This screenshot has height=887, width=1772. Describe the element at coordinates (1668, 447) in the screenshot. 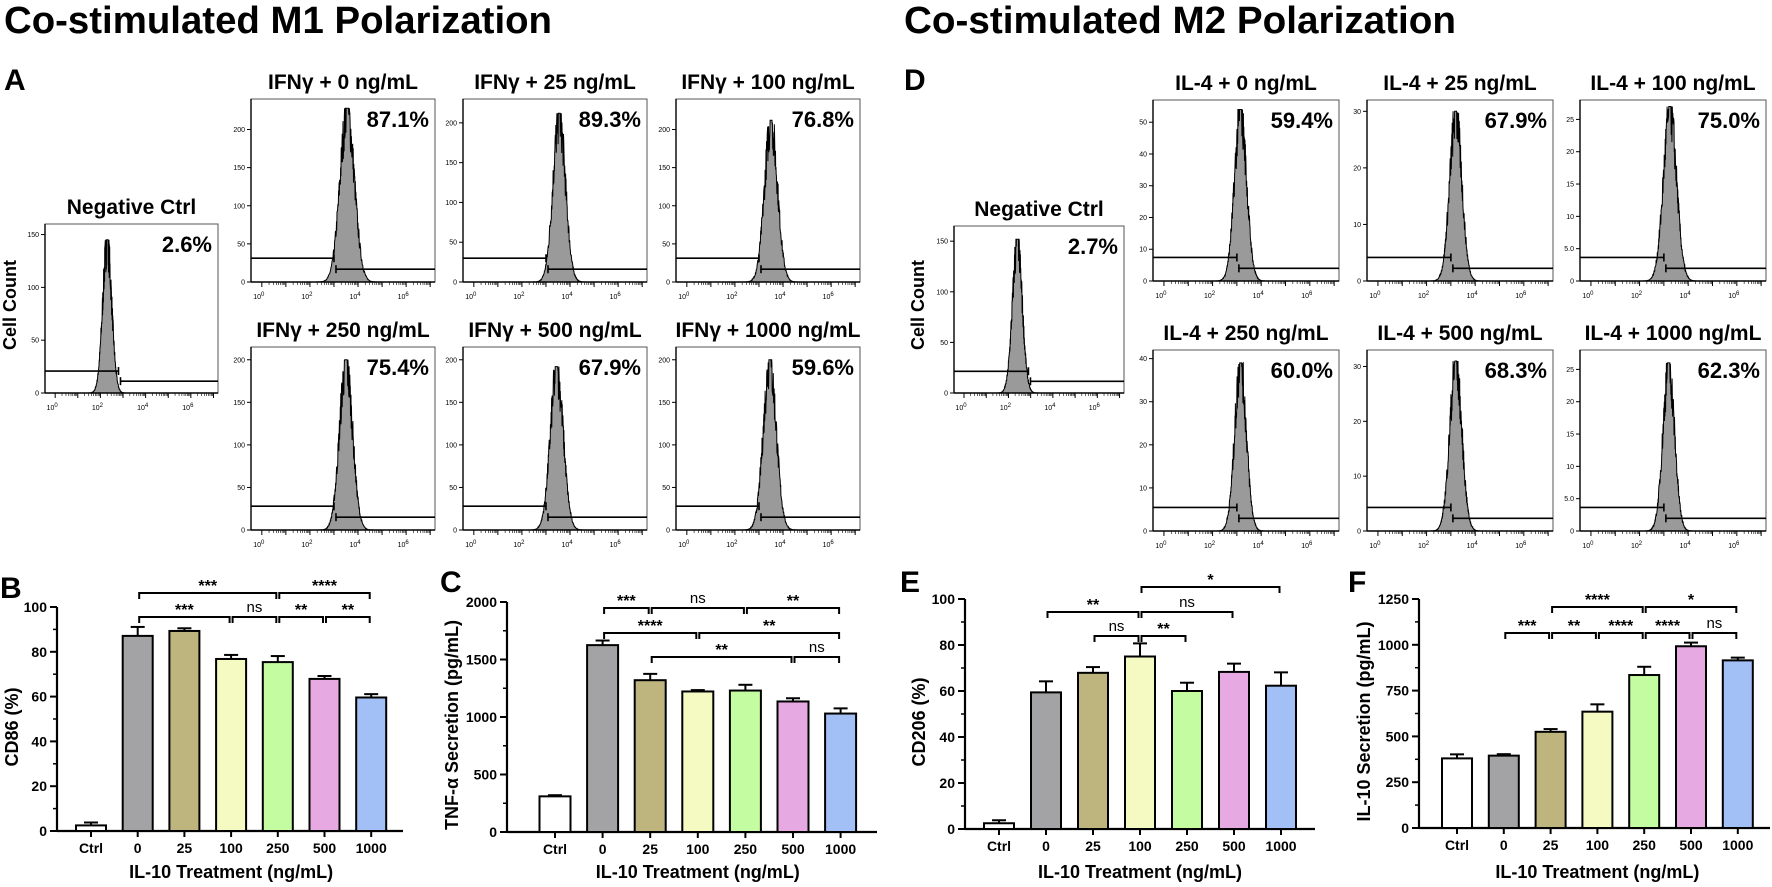

I see `histogram-peak` at that location.